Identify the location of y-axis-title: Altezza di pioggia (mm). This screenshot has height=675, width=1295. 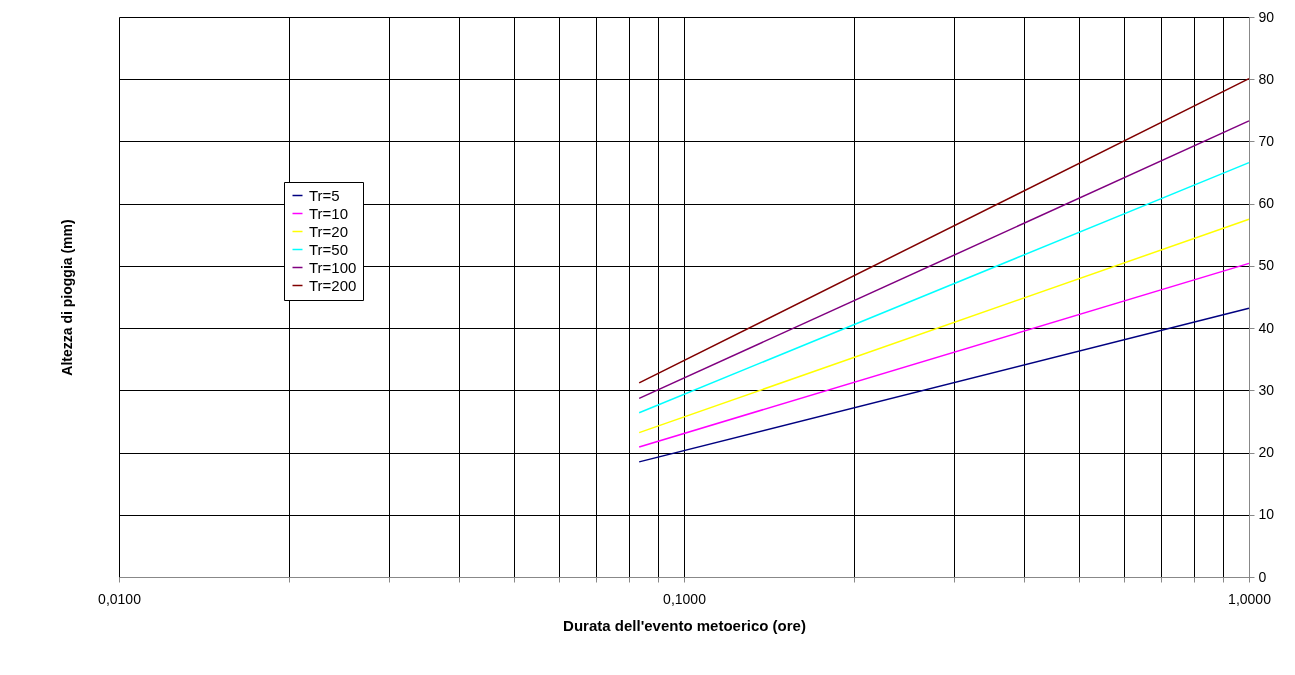
(66, 297).